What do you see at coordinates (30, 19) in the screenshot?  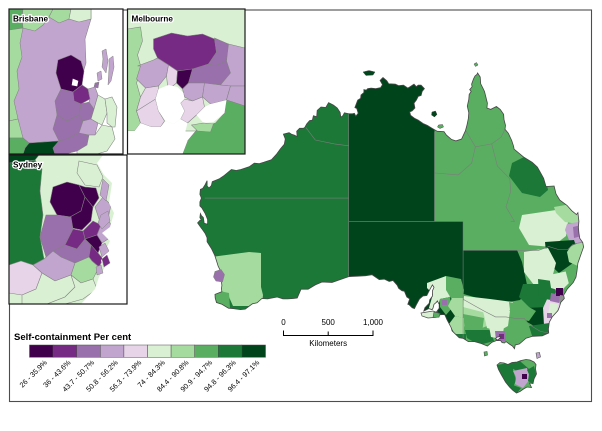 I see `svg-text: Brisbane` at bounding box center [30, 19].